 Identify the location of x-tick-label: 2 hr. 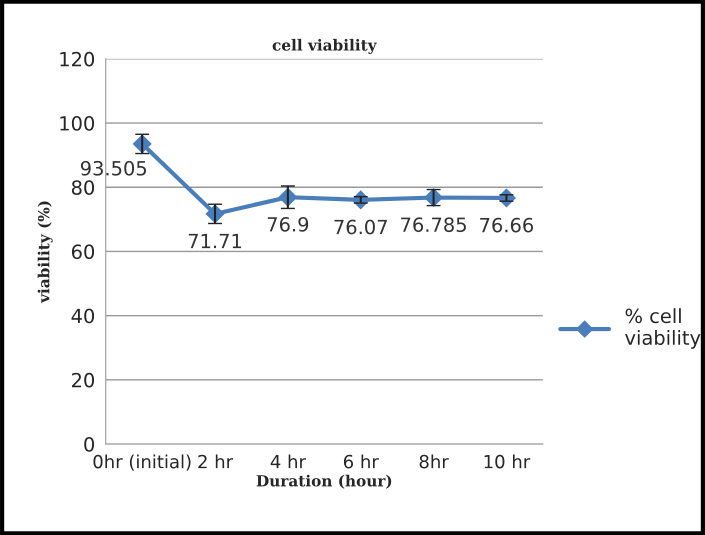
(216, 461).